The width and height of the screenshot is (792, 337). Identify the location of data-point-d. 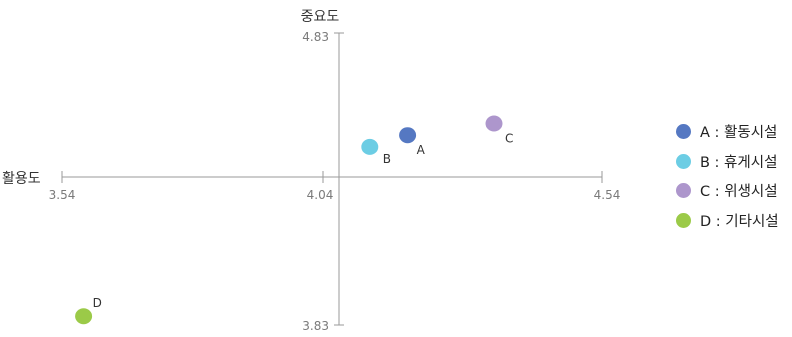
(84, 316).